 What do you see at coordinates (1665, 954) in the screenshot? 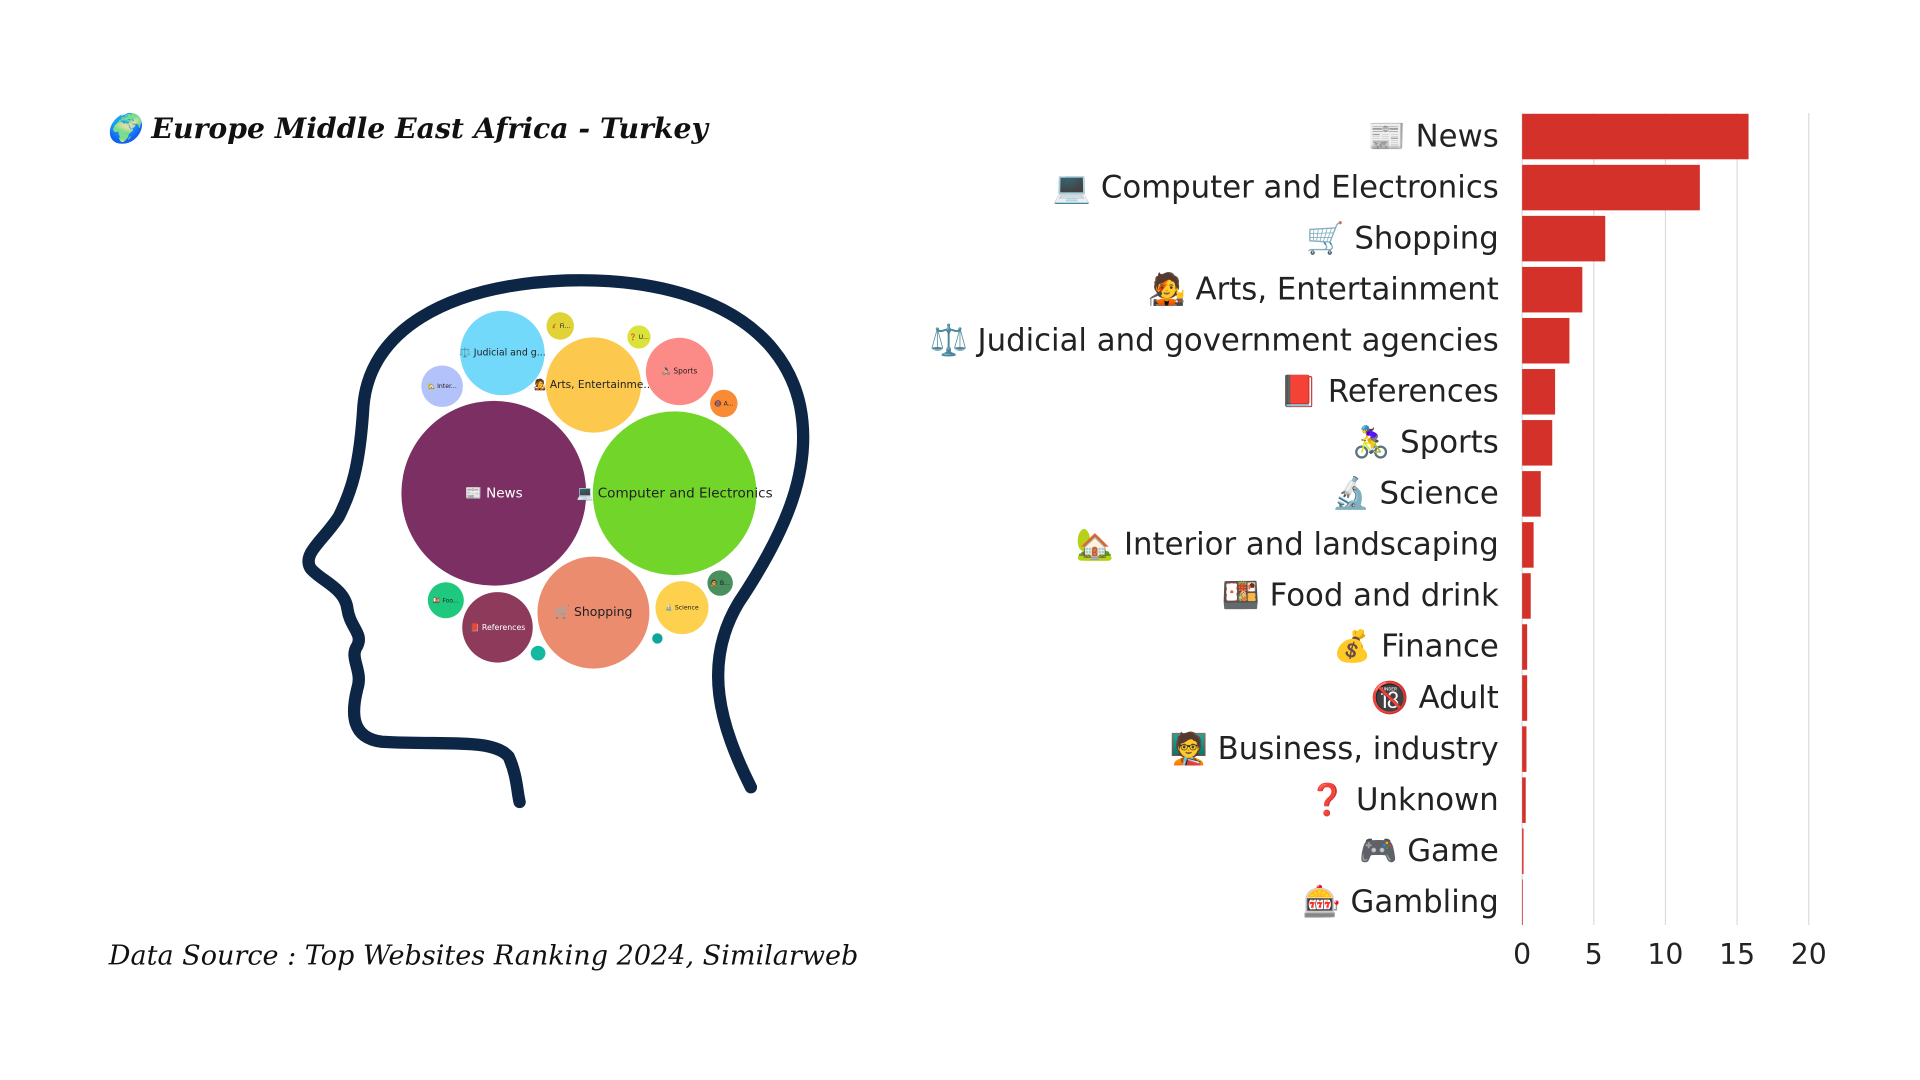
I see `x-tick-label: 10` at bounding box center [1665, 954].